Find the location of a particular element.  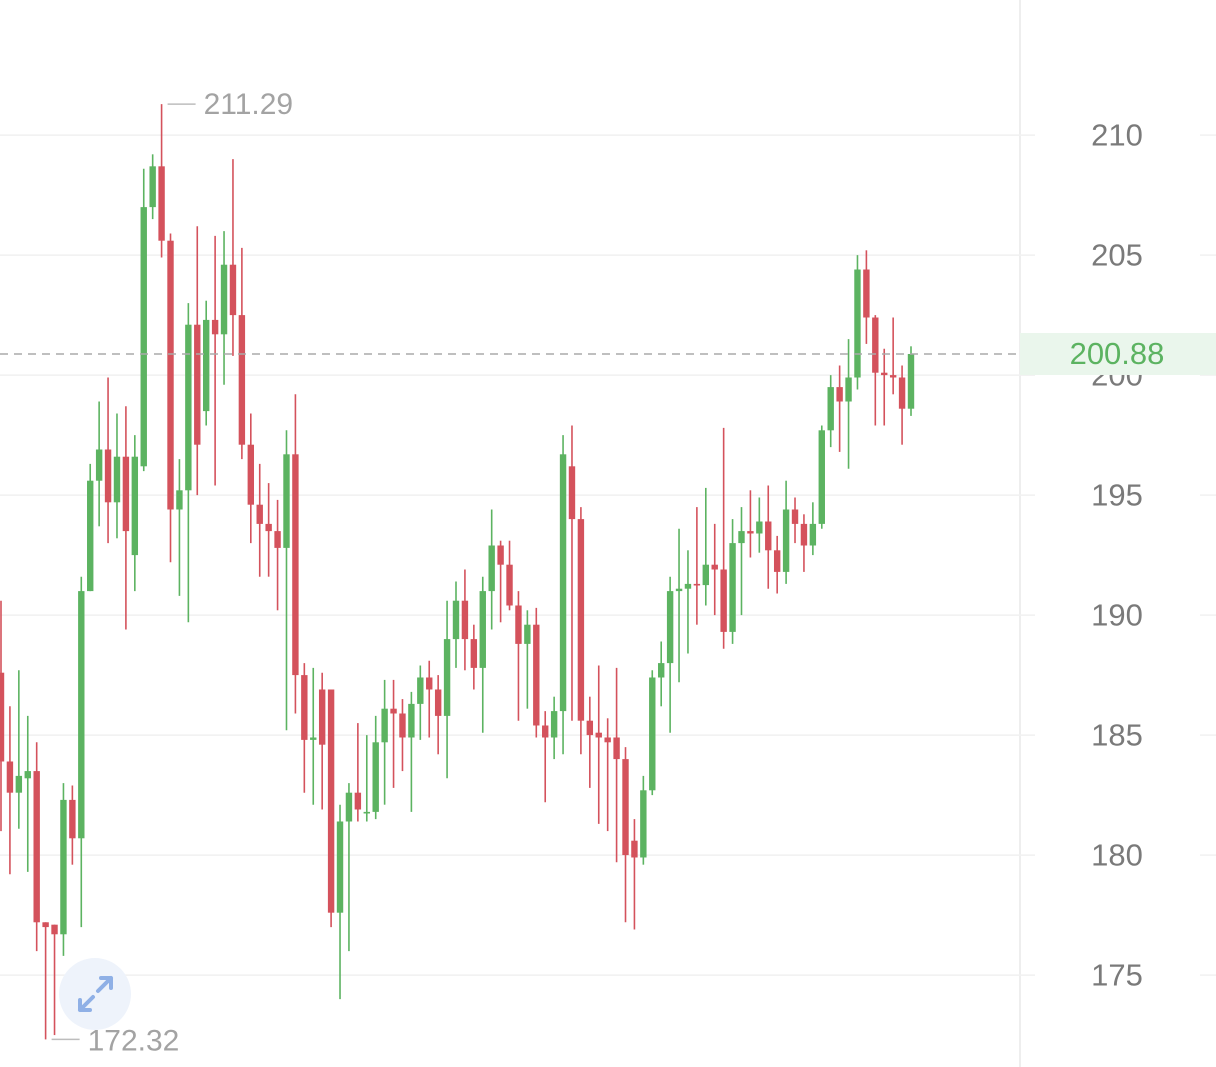

last-price-label: 200.88 is located at coordinates (1117, 353).